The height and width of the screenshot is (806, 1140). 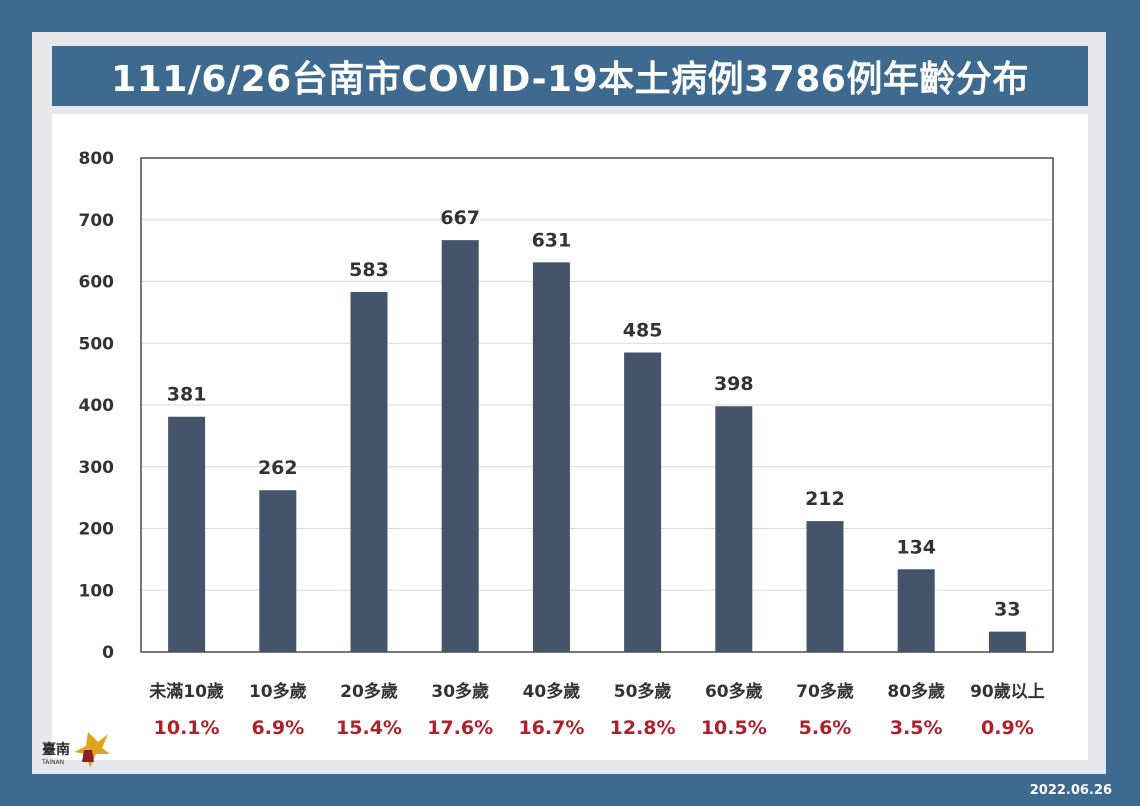 I want to click on percentage-label: 15.4%, so click(x=369, y=728).